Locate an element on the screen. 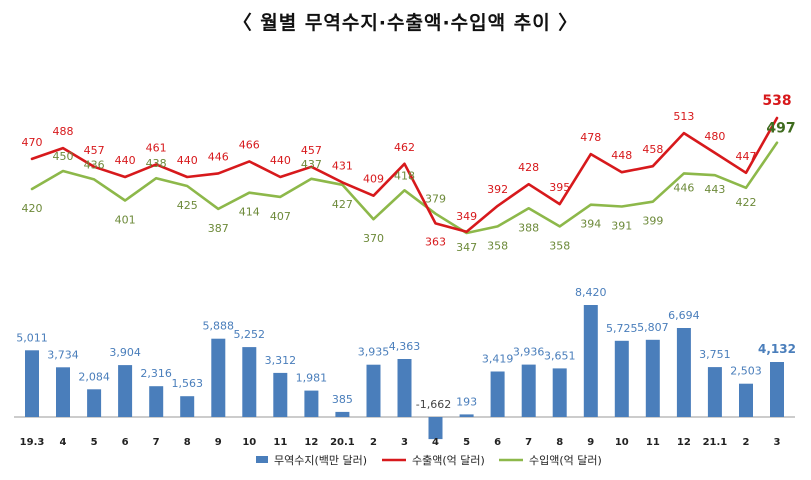  import-data-label: 443 is located at coordinates (714, 189).